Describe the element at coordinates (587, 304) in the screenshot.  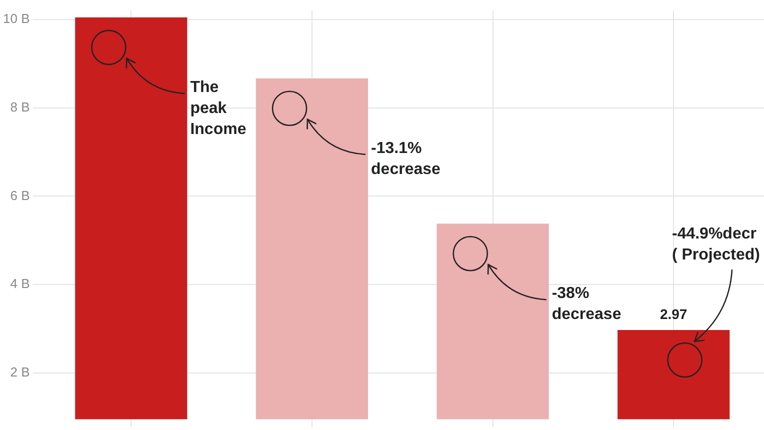
I see `annotation: -38% decrease` at that location.